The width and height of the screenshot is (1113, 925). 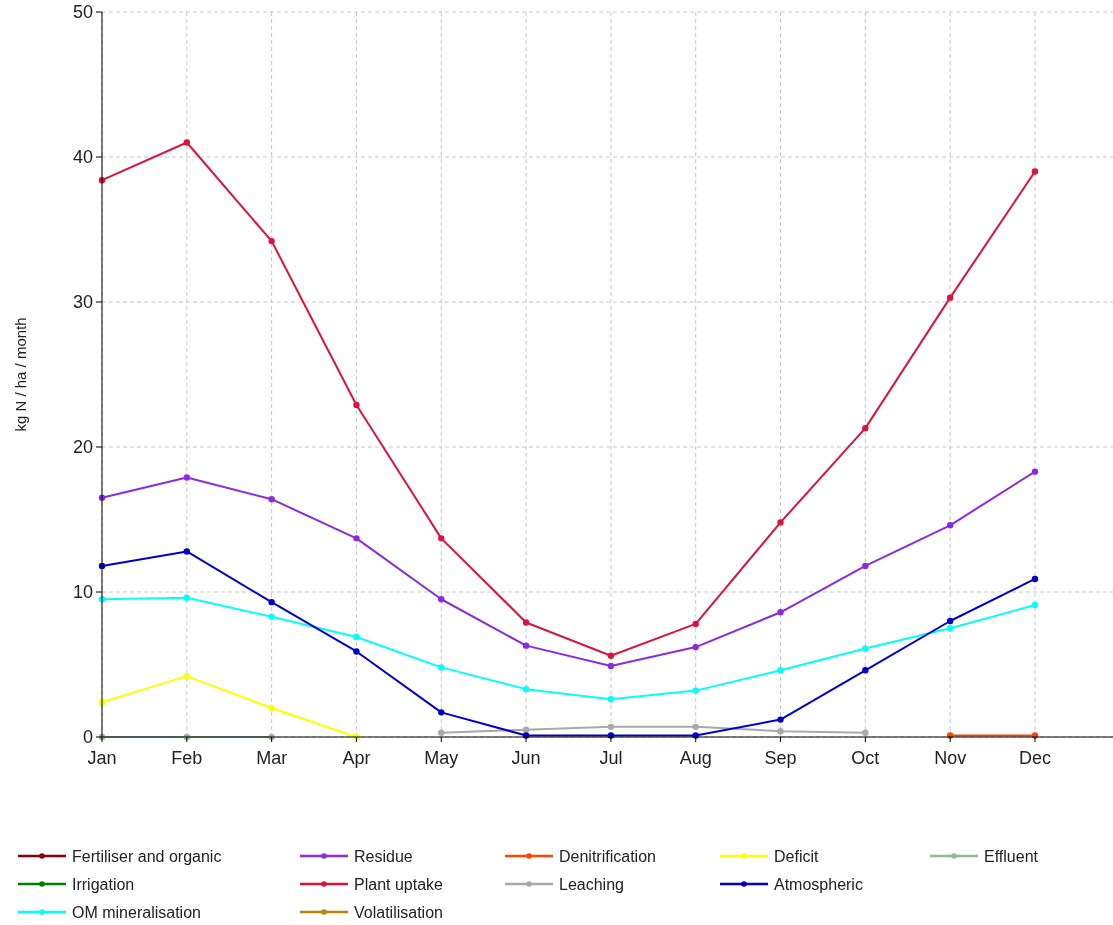 What do you see at coordinates (82, 157) in the screenshot?
I see `y-tick-label: 40` at bounding box center [82, 157].